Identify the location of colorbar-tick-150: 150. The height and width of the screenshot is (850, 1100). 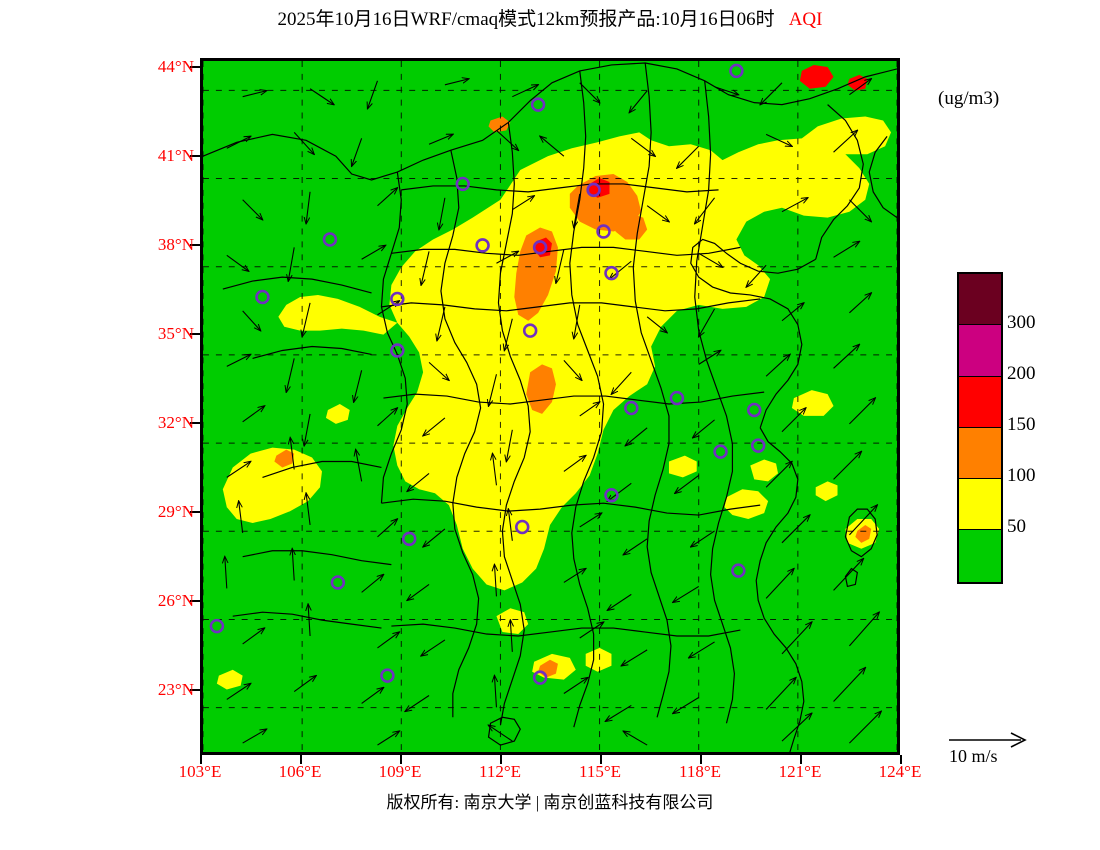
(1021, 424).